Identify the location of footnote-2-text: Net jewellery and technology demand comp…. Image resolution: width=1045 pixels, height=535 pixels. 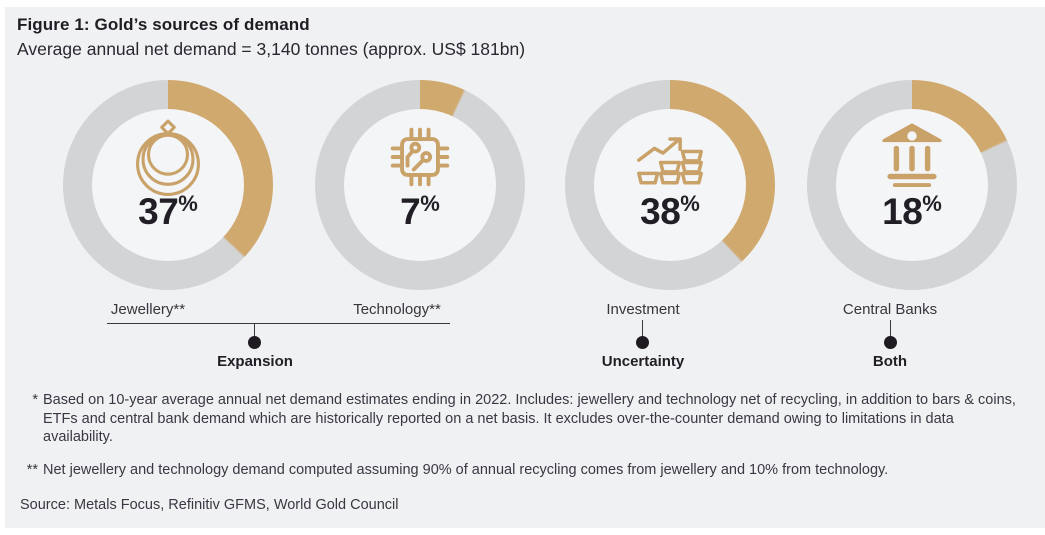
(466, 470).